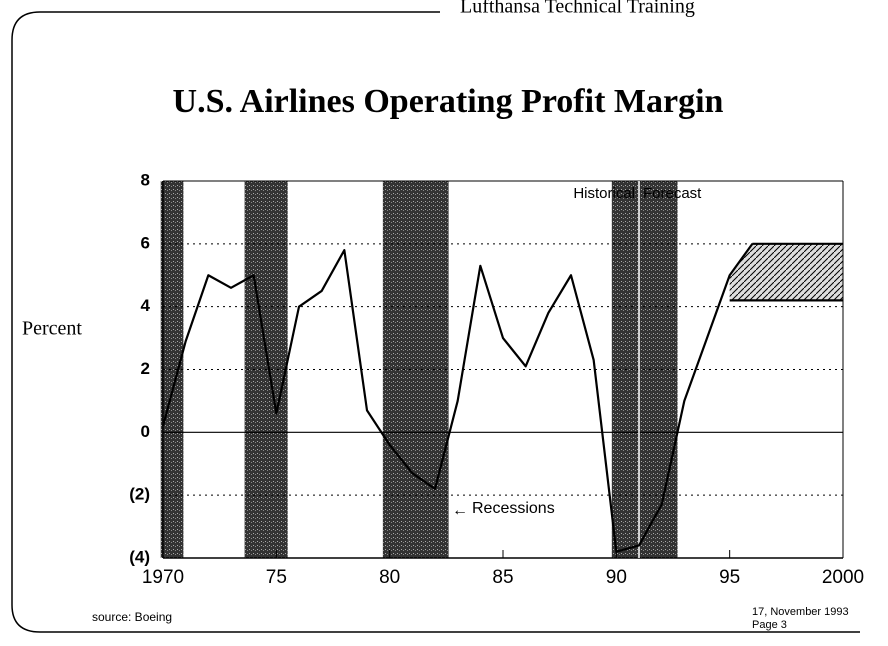  I want to click on source: source: Boeing, so click(132, 617).